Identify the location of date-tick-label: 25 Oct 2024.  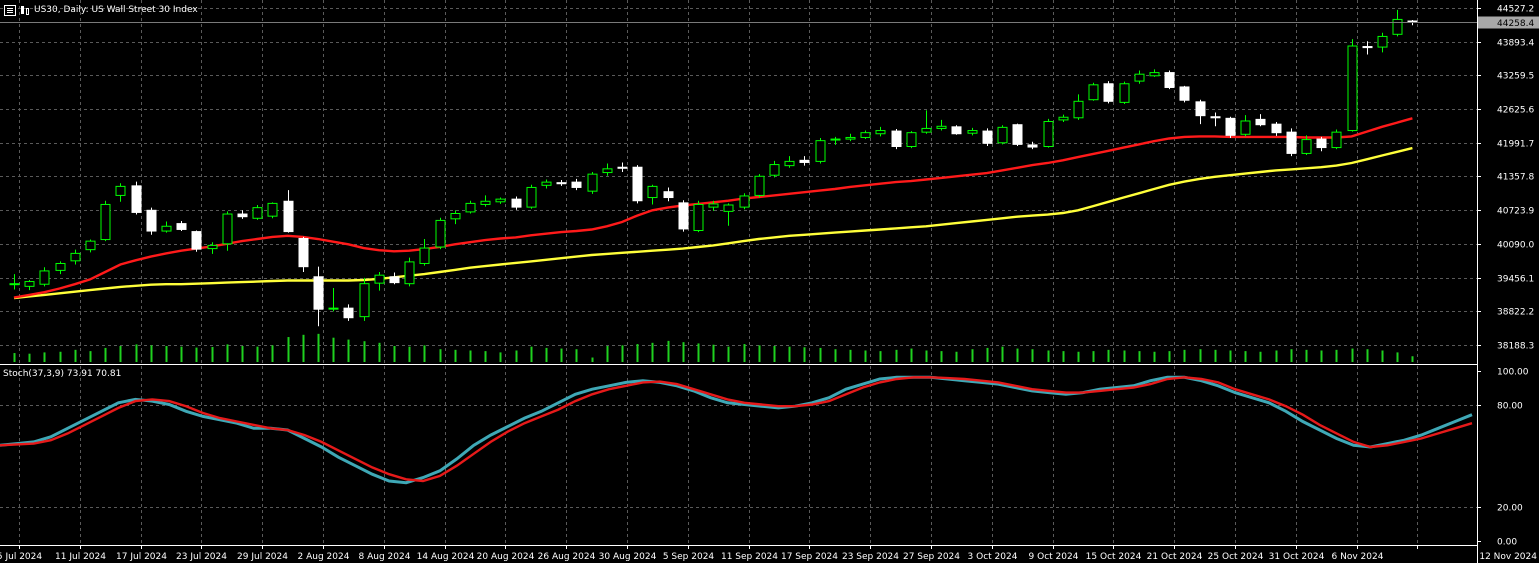
(1236, 557).